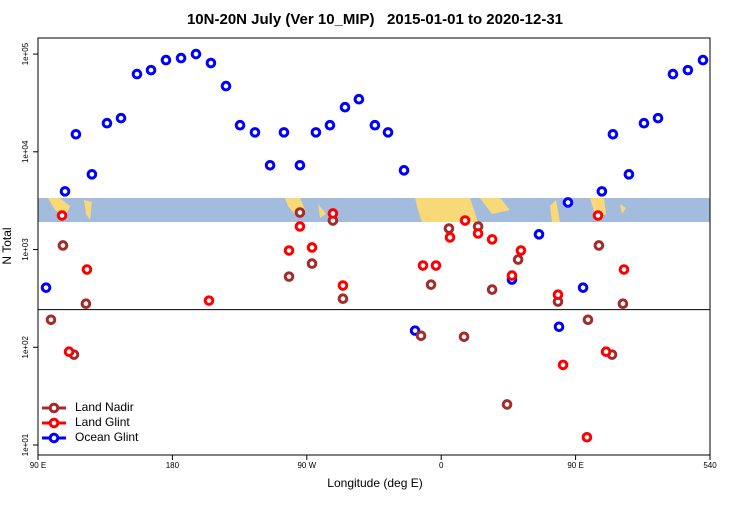 The image size is (750, 505). What do you see at coordinates (25, 444) in the screenshot?
I see `y-tick-label: 1e+01` at bounding box center [25, 444].